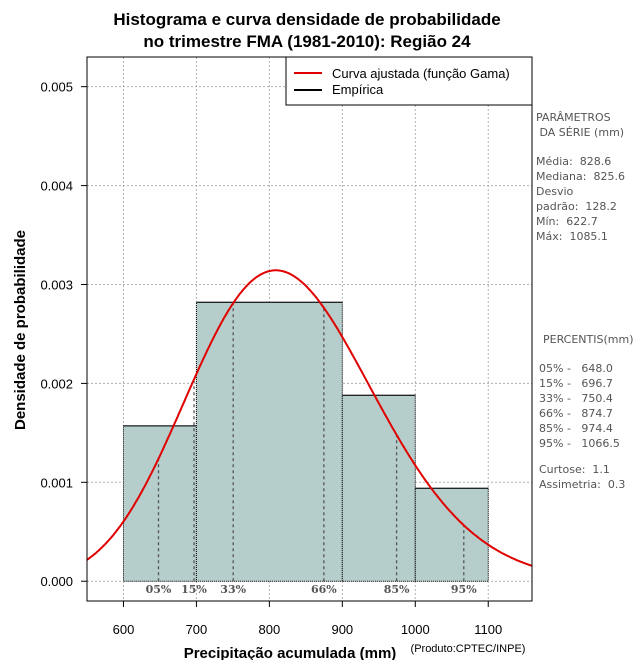 The image size is (640, 660). What do you see at coordinates (56, 383) in the screenshot?
I see `y-tick-label: 0.002` at bounding box center [56, 383].